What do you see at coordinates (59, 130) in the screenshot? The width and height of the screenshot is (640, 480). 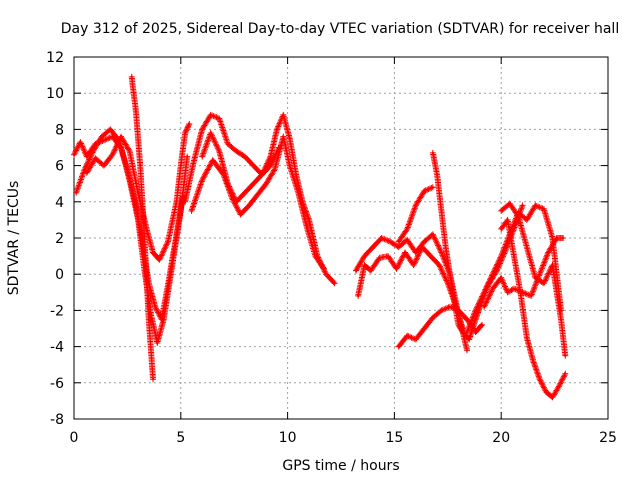 I see `y-tick-label: 8` at bounding box center [59, 130].